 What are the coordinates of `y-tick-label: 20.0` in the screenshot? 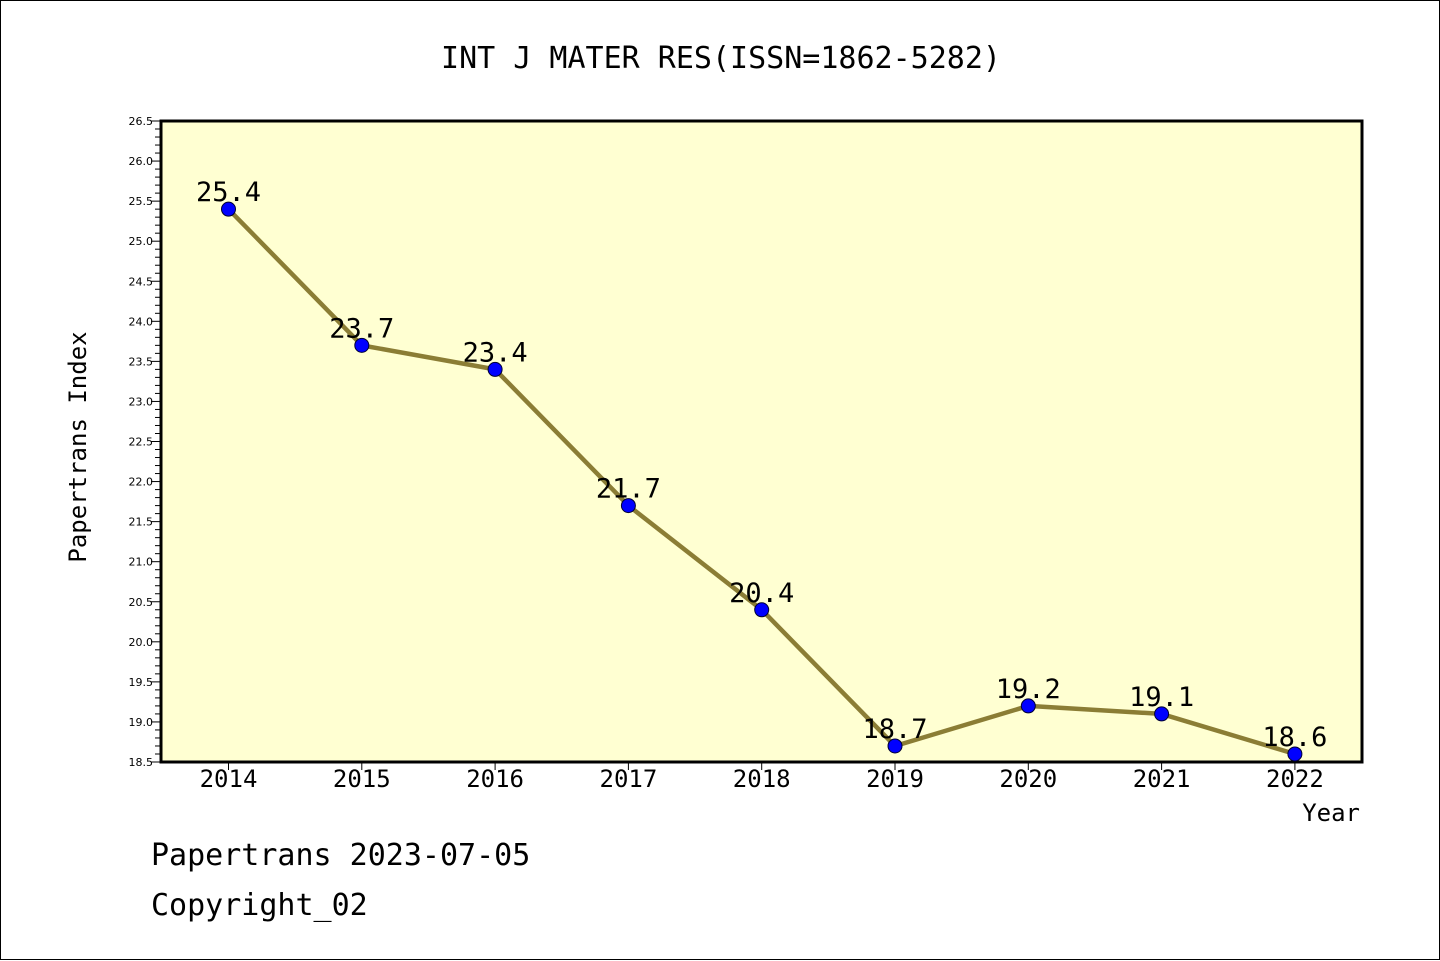 It's located at (141, 642).